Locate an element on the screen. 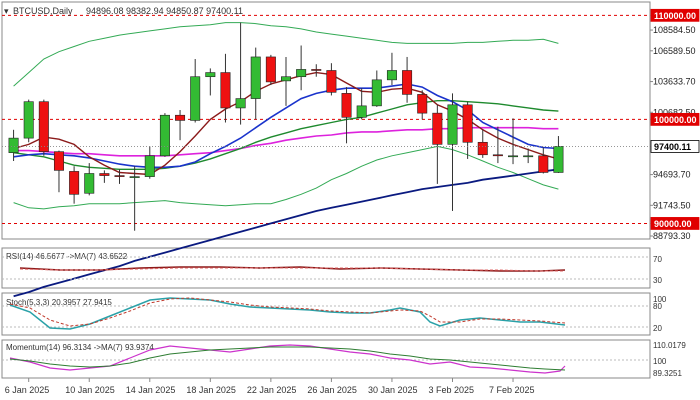 The image size is (700, 400). rsi-tick-30: 30 is located at coordinates (657, 280).